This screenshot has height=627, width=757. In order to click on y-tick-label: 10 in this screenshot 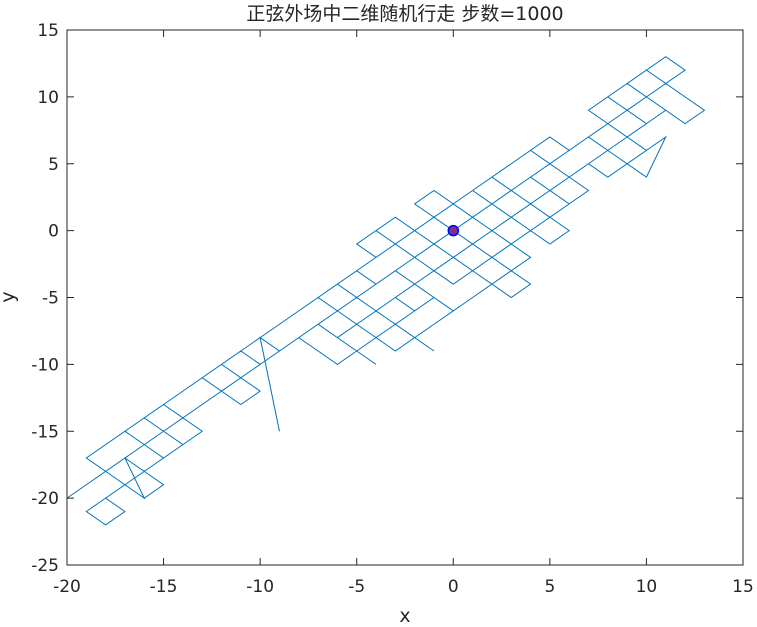, I will do `click(48, 98)`.